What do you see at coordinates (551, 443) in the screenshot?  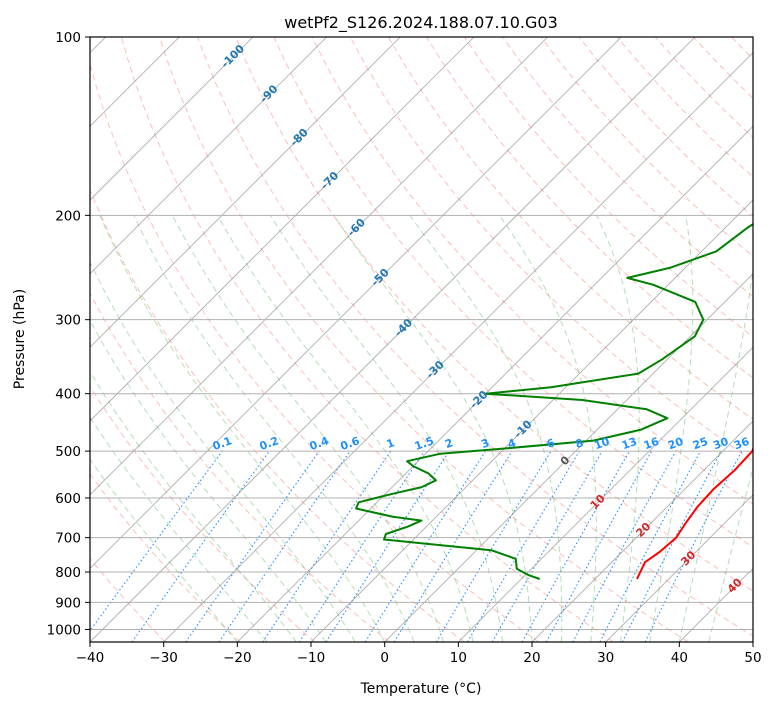 I see `mixing-ratio-label: 6` at bounding box center [551, 443].